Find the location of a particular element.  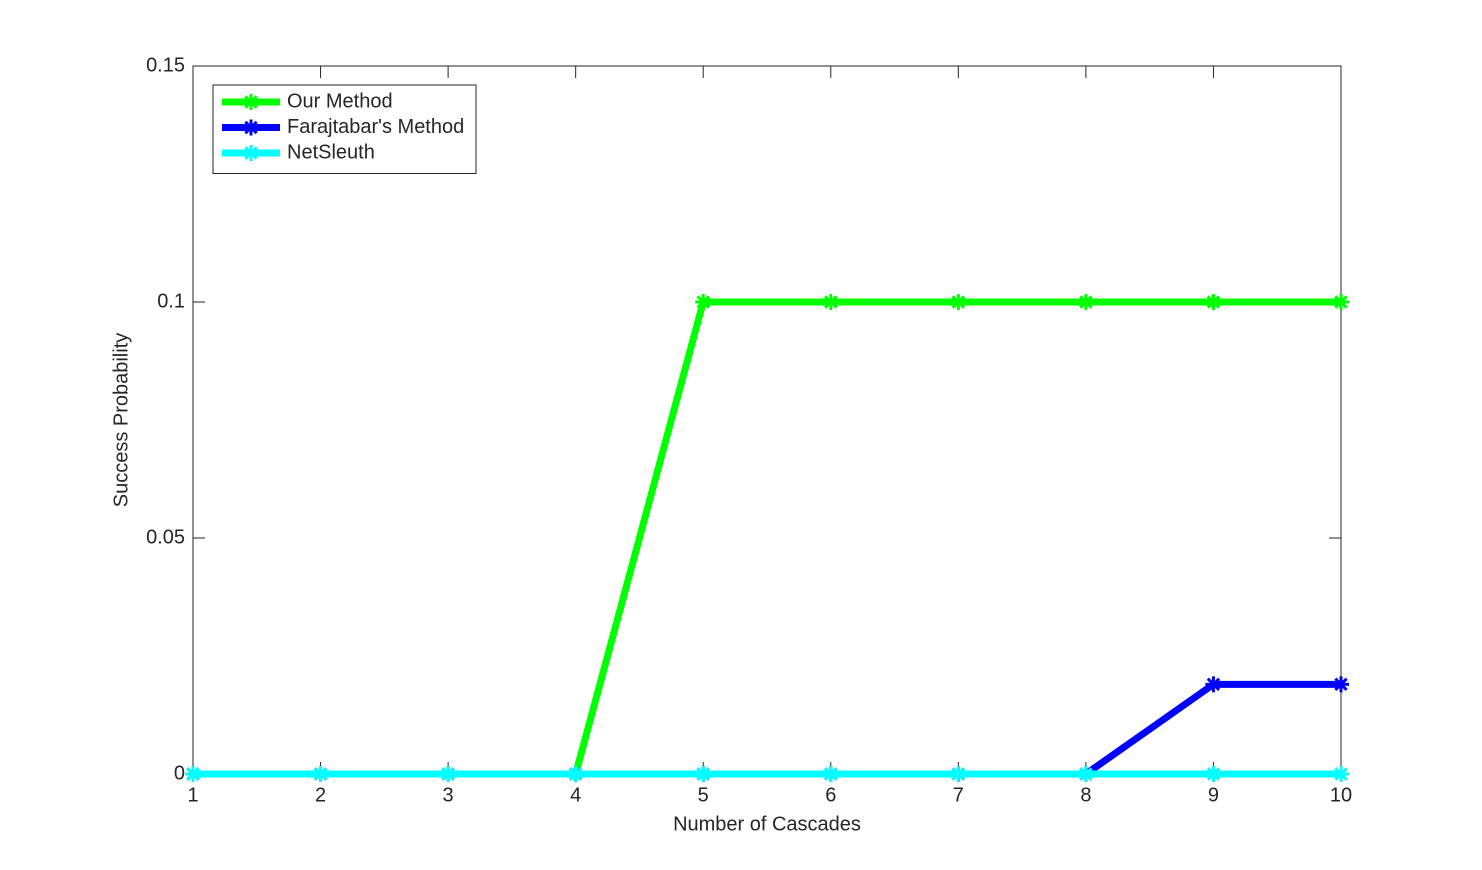

legend: Our Method Farajtabar's Method NetSleuth is located at coordinates (344, 129).